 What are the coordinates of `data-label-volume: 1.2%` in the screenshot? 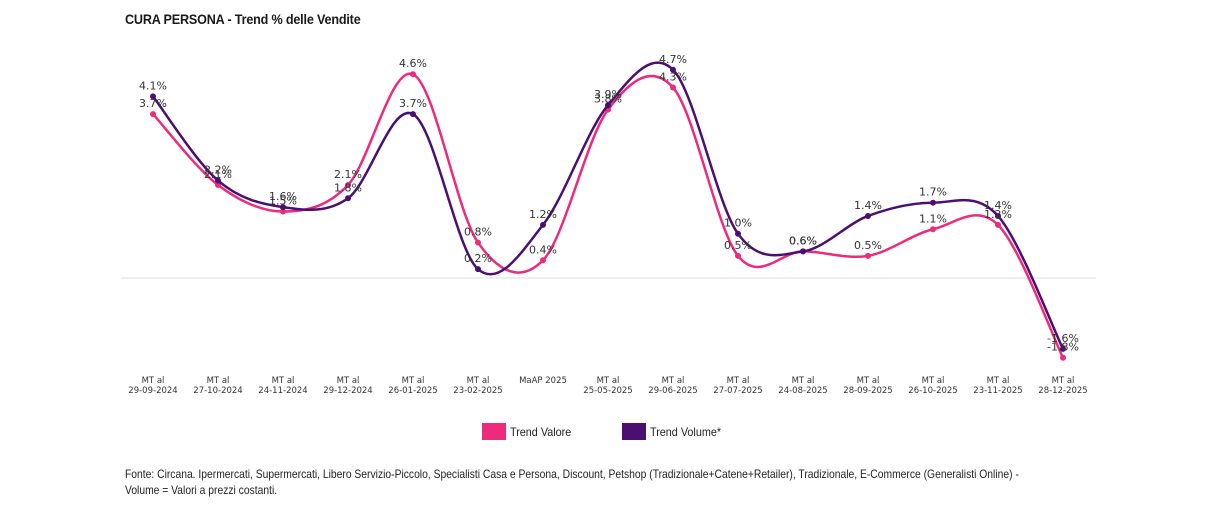 It's located at (543, 214).